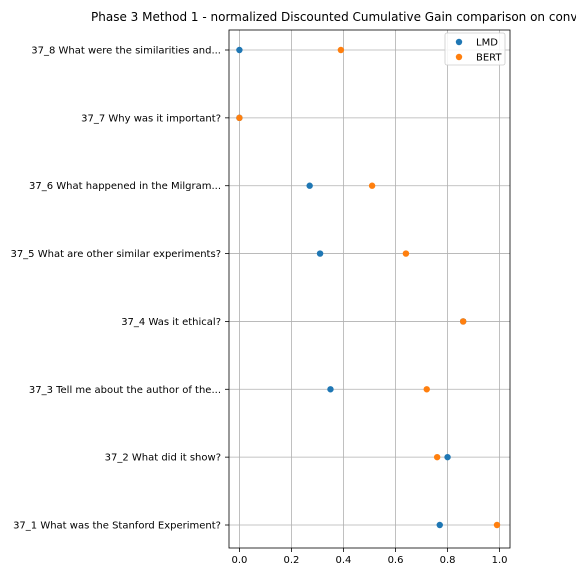 This screenshot has width=576, height=576. What do you see at coordinates (448, 560) in the screenshot?
I see `x-tick-label: 0.8` at bounding box center [448, 560].